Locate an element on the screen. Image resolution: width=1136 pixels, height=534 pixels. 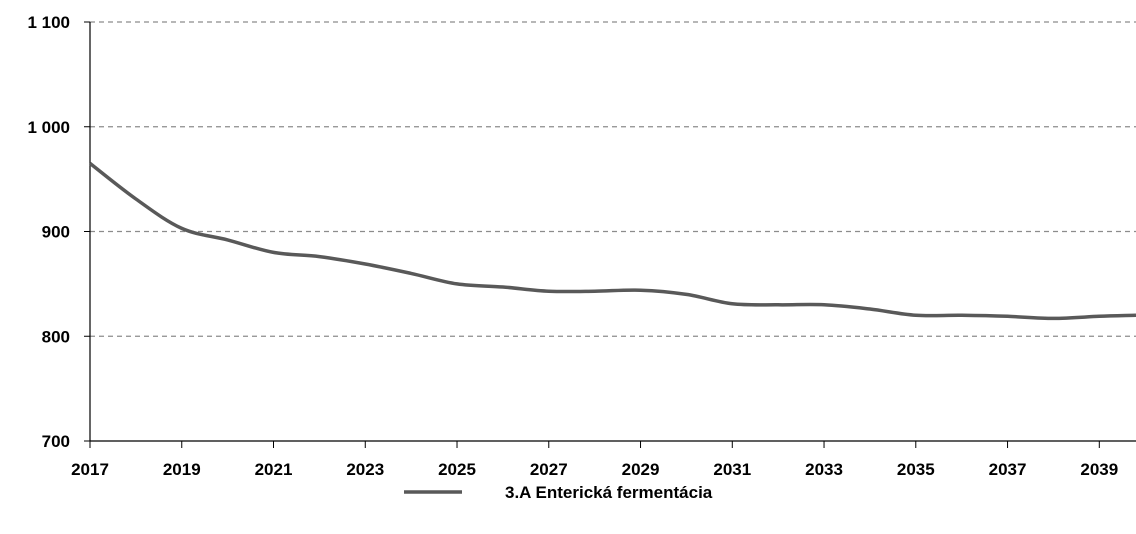
x-tick-label: 2031 is located at coordinates (732, 469).